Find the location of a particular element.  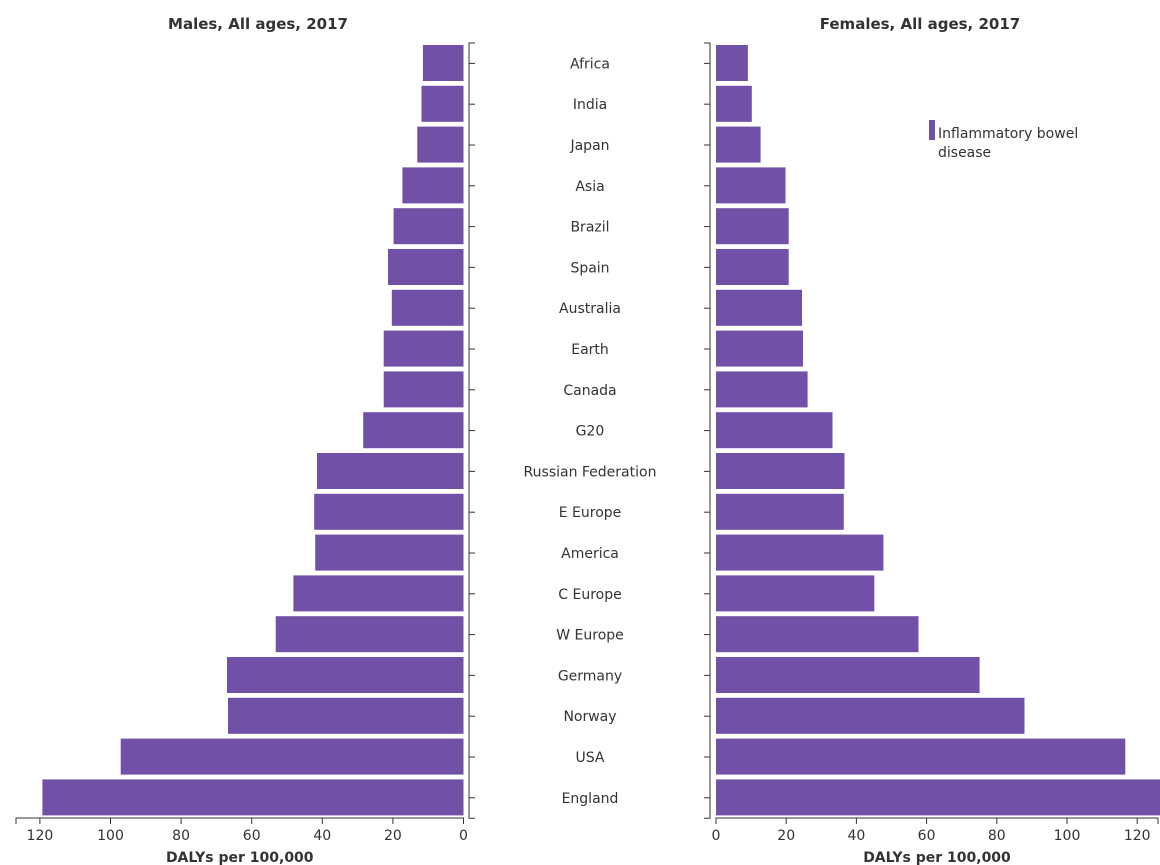

males-bar-canada is located at coordinates (423, 389).